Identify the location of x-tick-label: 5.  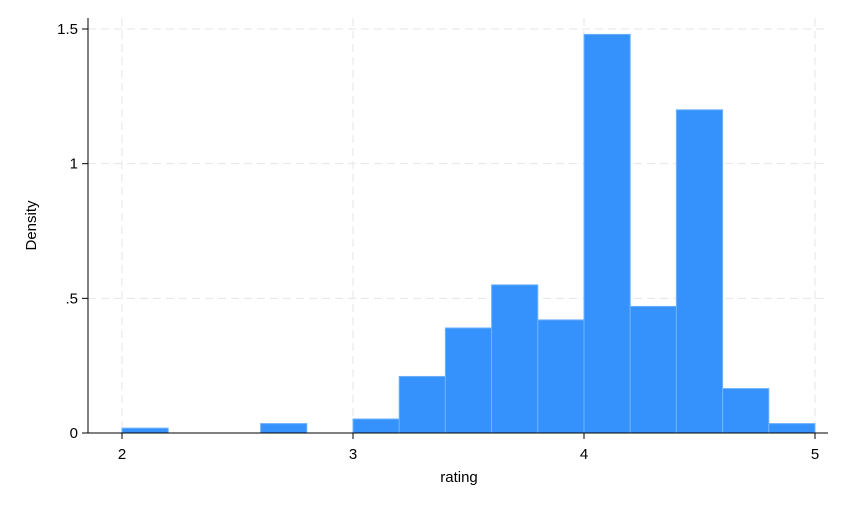
(815, 454).